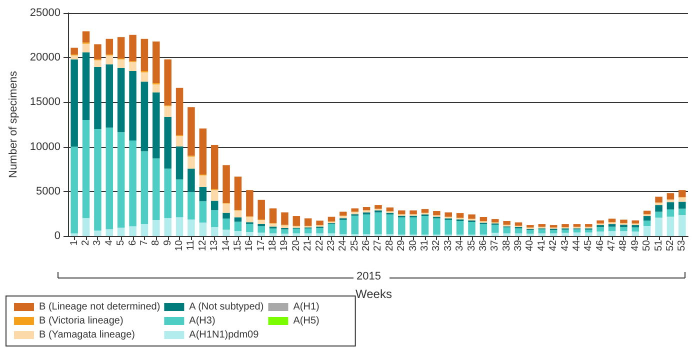  I want to click on x-tick-label: 50, so click(647, 246).